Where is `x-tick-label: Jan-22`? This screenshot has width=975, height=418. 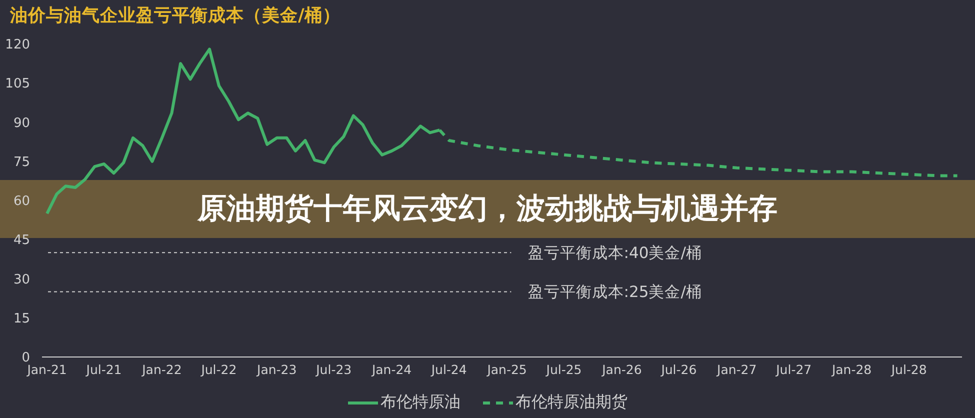
x-tick-label: Jan-22 is located at coordinates (161, 369).